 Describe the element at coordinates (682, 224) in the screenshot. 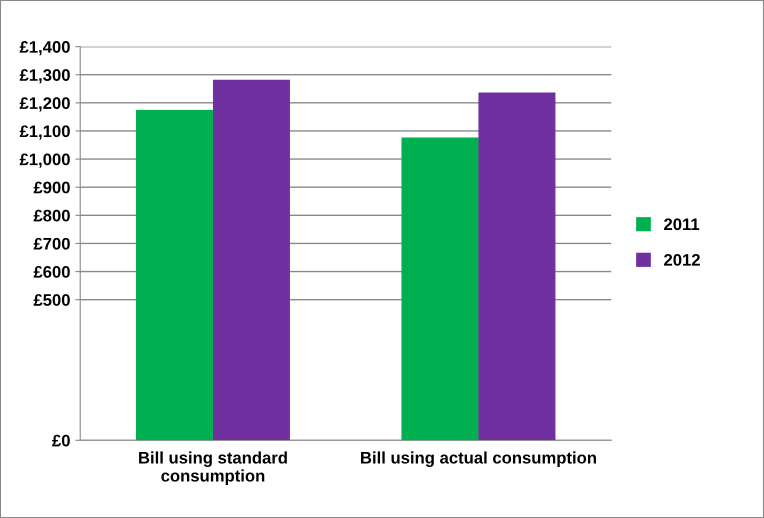

I see `legend-label: 2011` at that location.